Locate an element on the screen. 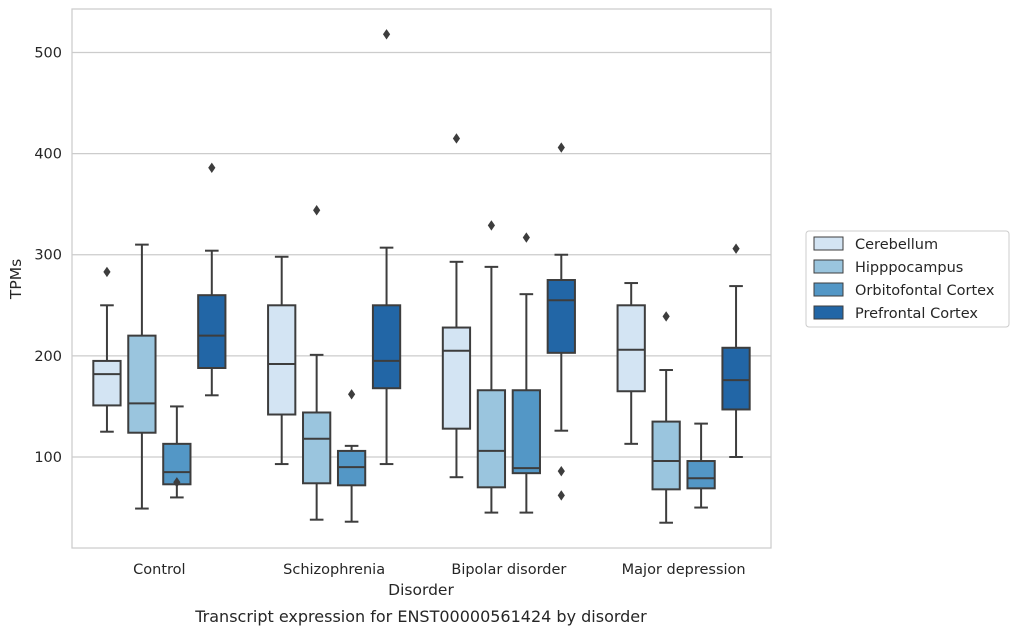 The image size is (1019, 634). legend-entry-label: Hipppocampus is located at coordinates (909, 268).